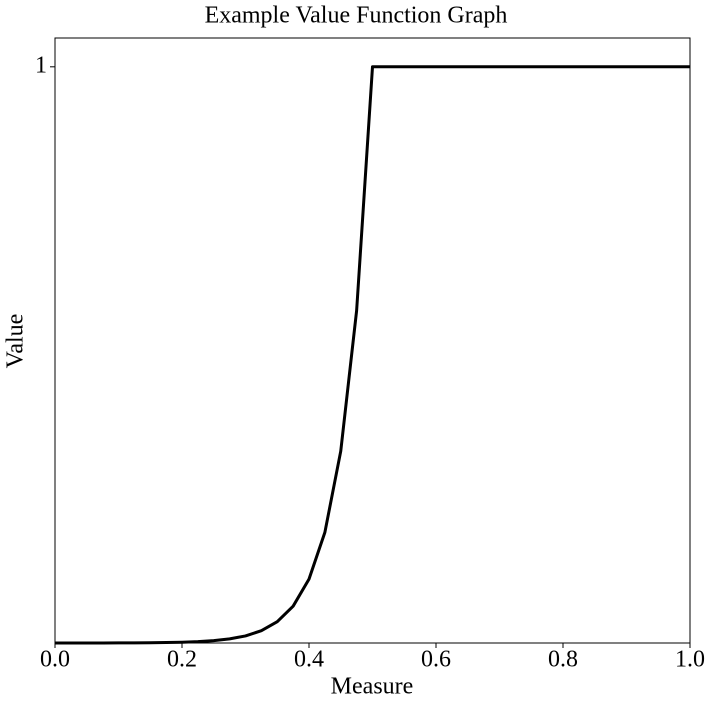 The width and height of the screenshot is (712, 709). What do you see at coordinates (16, 341) in the screenshot?
I see `y-axis-label: Value` at bounding box center [16, 341].